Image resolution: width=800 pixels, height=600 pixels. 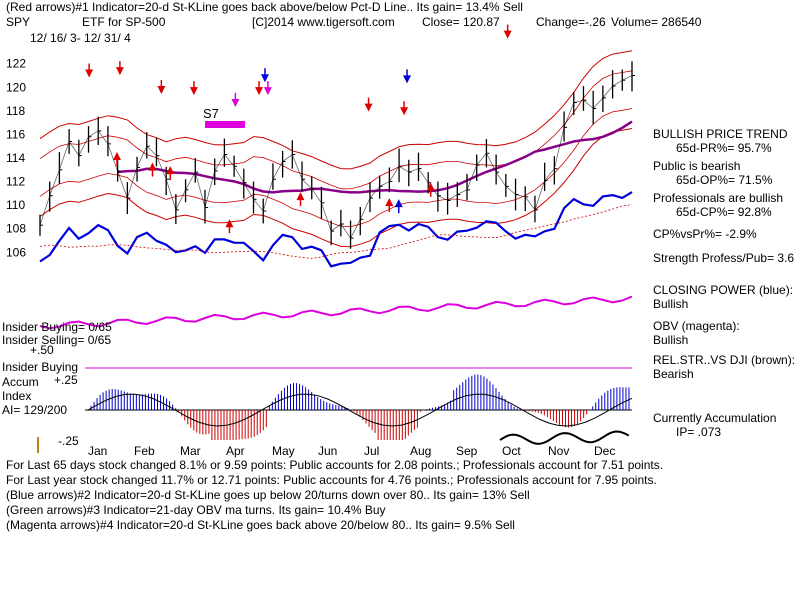 I want to click on y-tick-label: 116, so click(x=15, y=134).